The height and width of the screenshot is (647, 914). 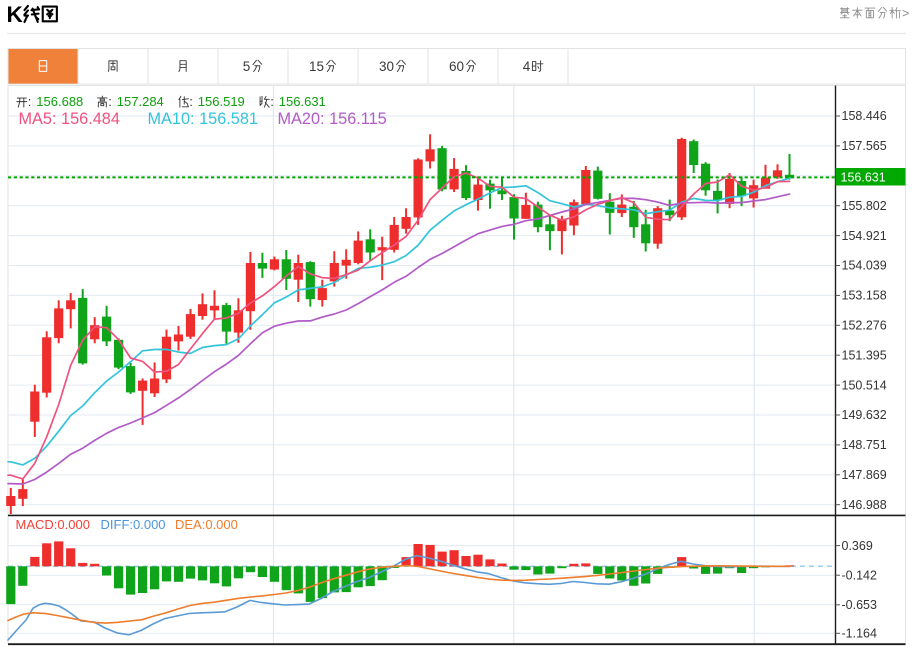 I want to click on svg-text: 15, so click(x=316, y=66).